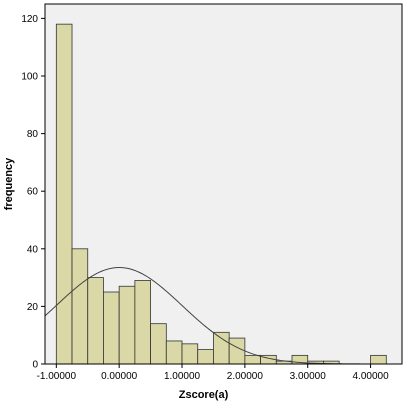  What do you see at coordinates (29, 77) in the screenshot?
I see `y-tick-label: 100` at bounding box center [29, 77].